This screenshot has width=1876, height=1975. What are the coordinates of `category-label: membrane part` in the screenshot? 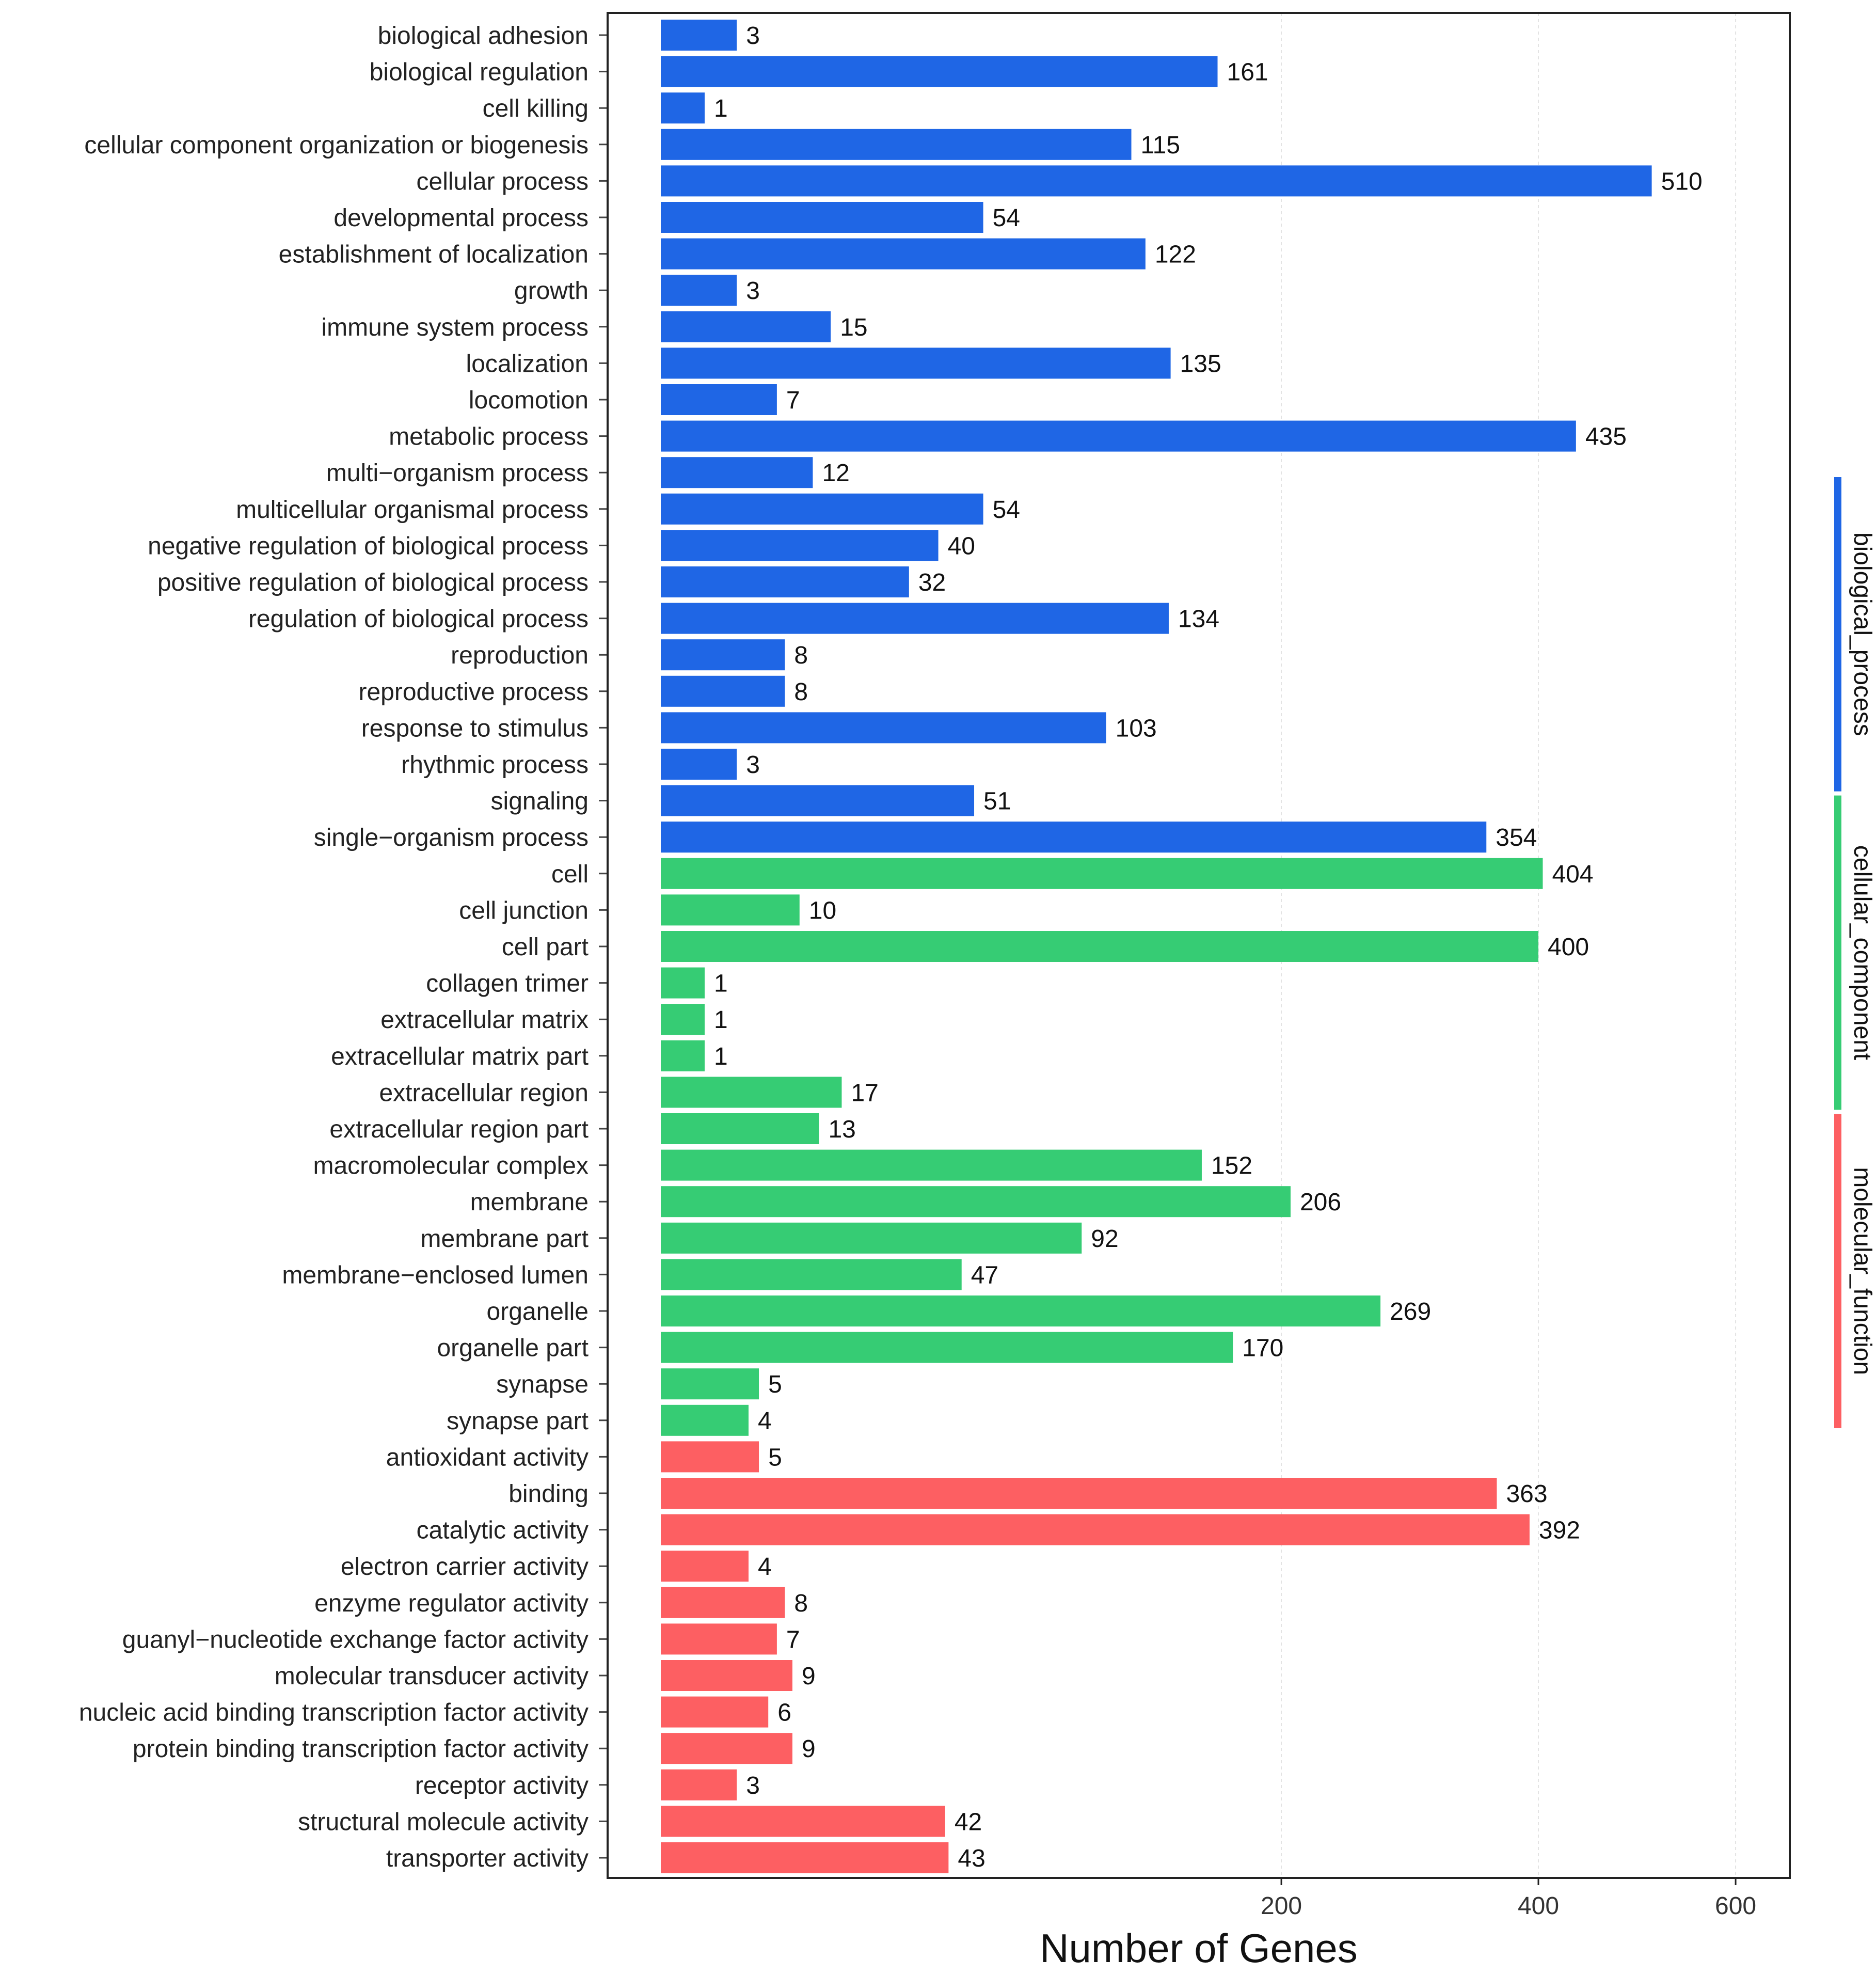 It's located at (505, 1239).